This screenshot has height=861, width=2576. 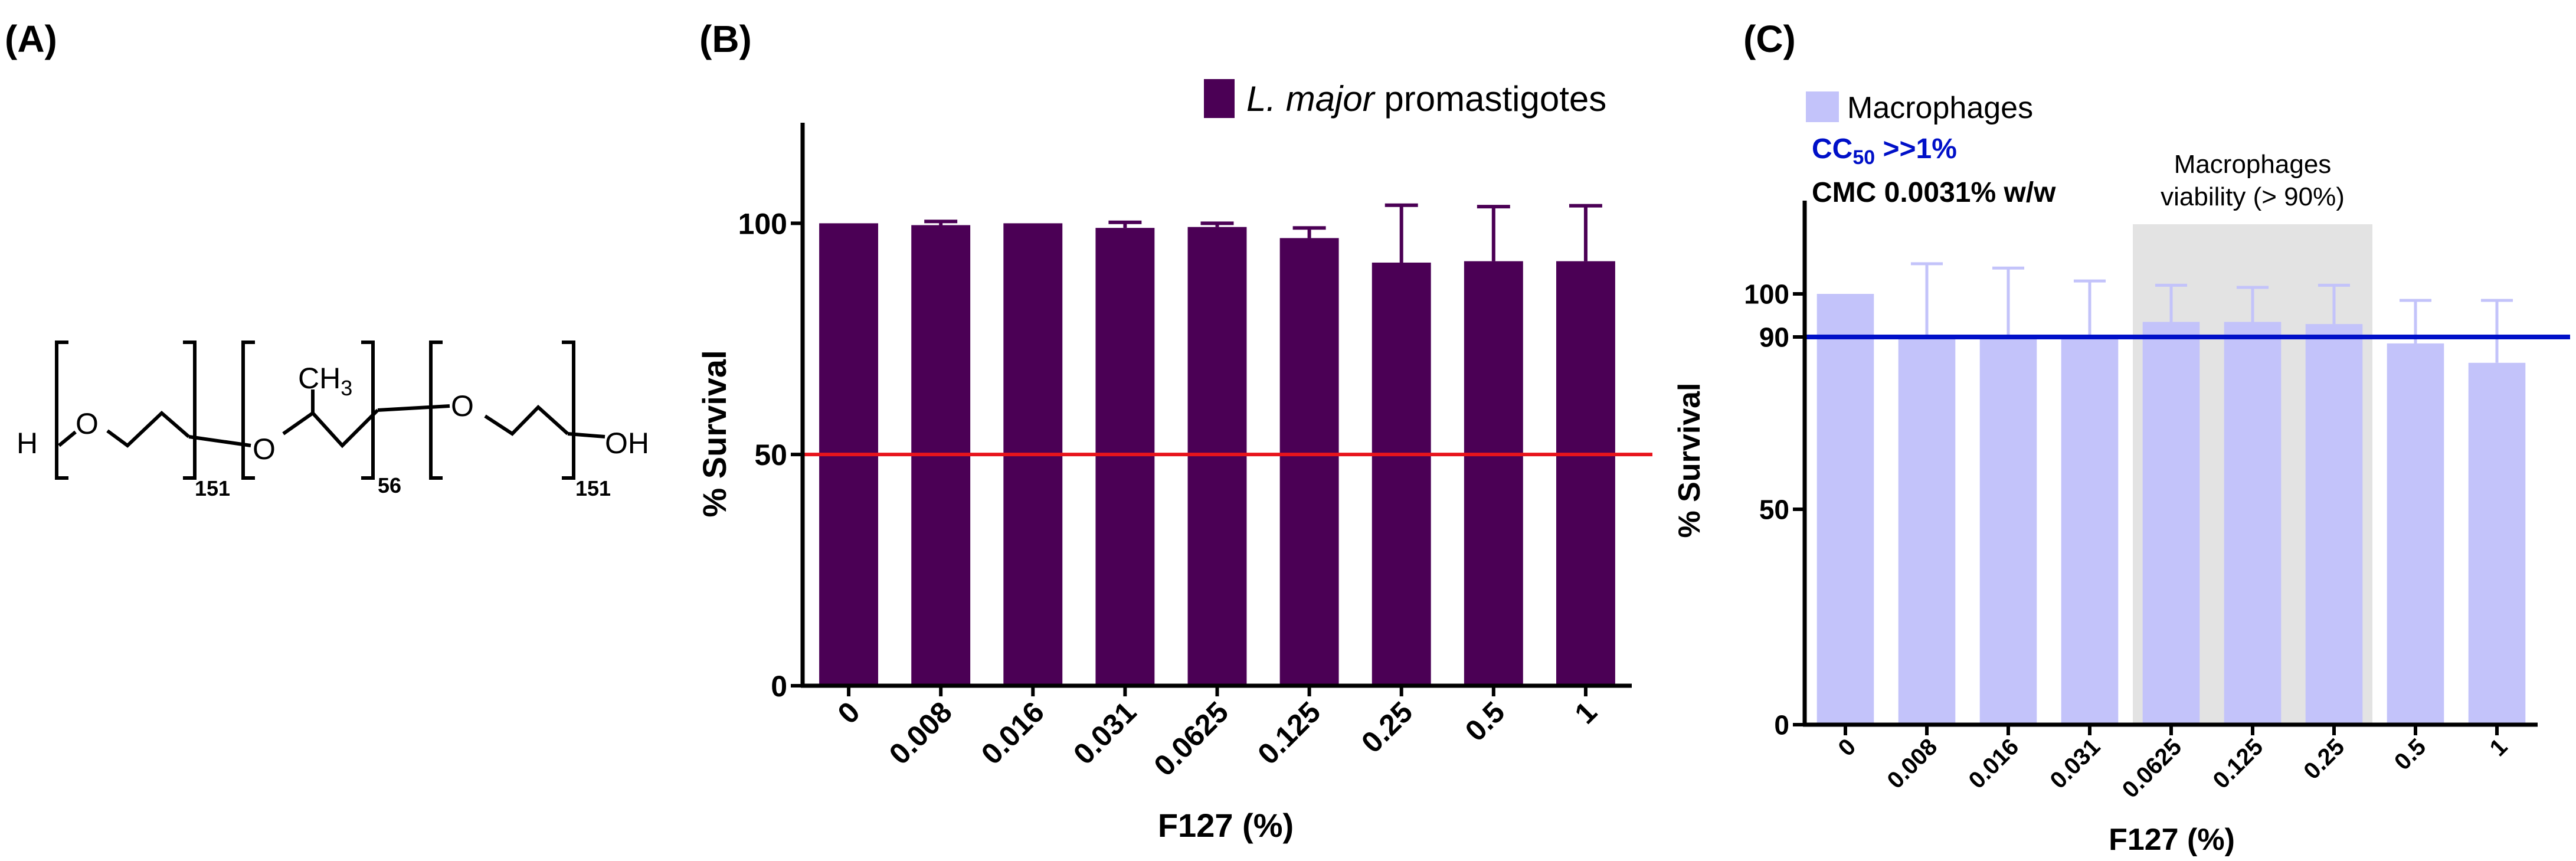 I want to click on group-ch3: CH3, so click(x=325, y=381).